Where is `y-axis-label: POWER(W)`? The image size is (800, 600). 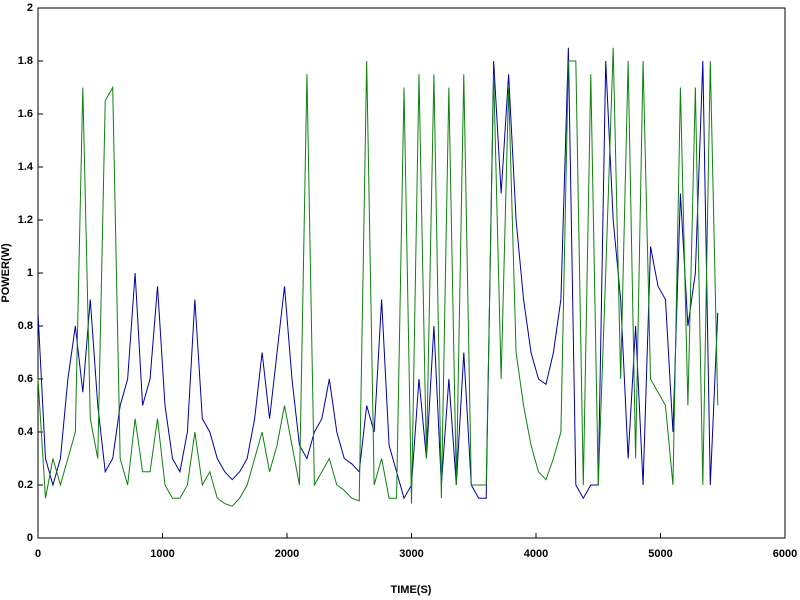
y-axis-label: POWER(W) is located at coordinates (6, 273).